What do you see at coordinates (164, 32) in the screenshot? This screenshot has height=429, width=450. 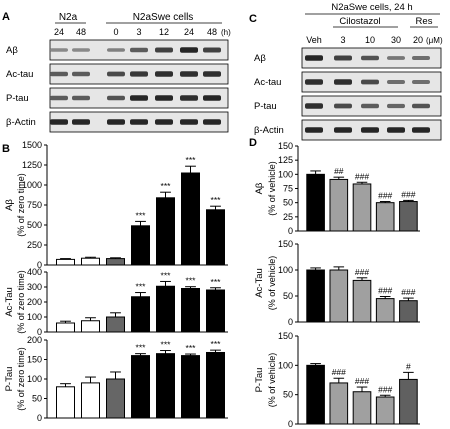 I see `lane-label: 12` at bounding box center [164, 32].